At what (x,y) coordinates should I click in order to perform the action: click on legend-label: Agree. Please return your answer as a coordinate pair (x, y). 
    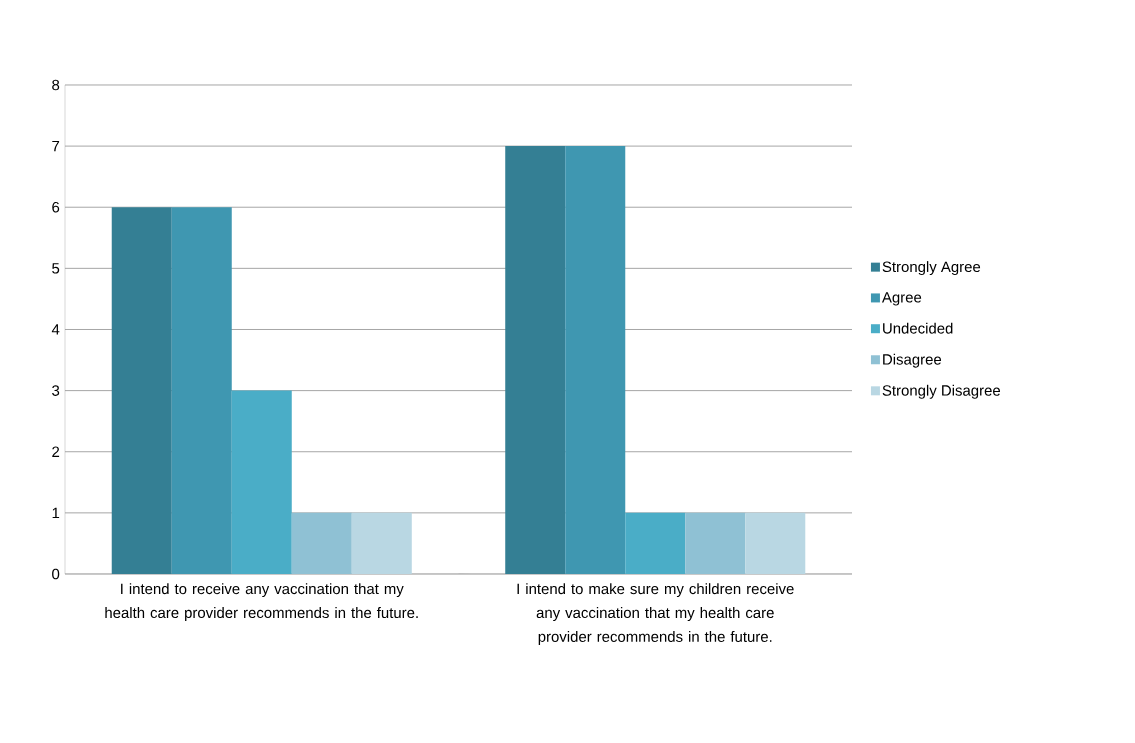
    Looking at the image, I should click on (901, 299).